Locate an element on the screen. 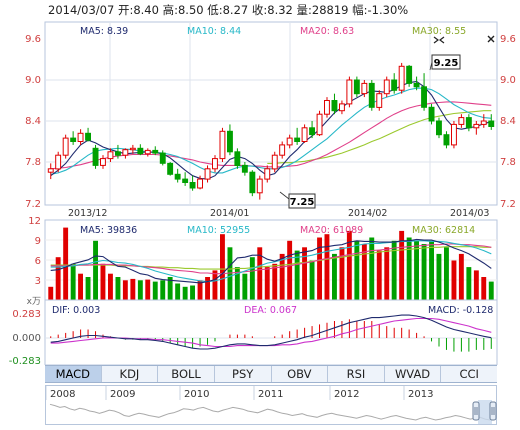 This screenshot has height=430, width=520. overview-price-line is located at coordinates (270, 412).